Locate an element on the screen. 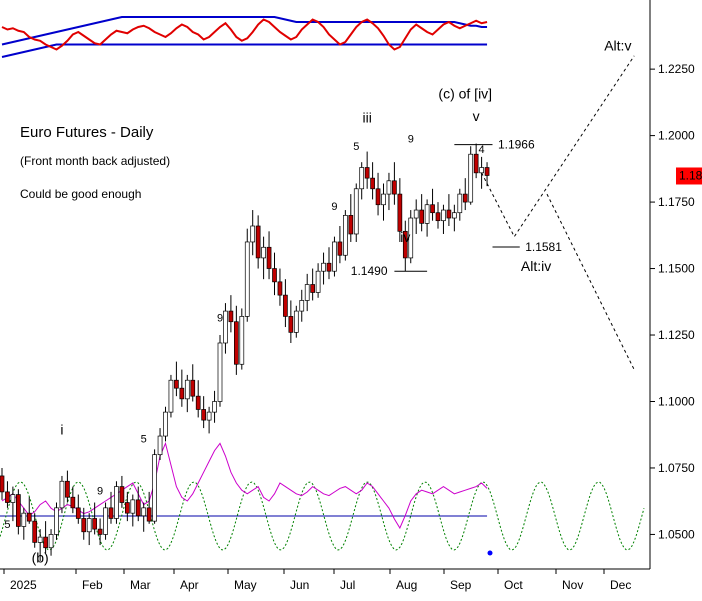 Image resolution: width=702 pixels, height=601 pixels. wave-label: i is located at coordinates (61, 430).